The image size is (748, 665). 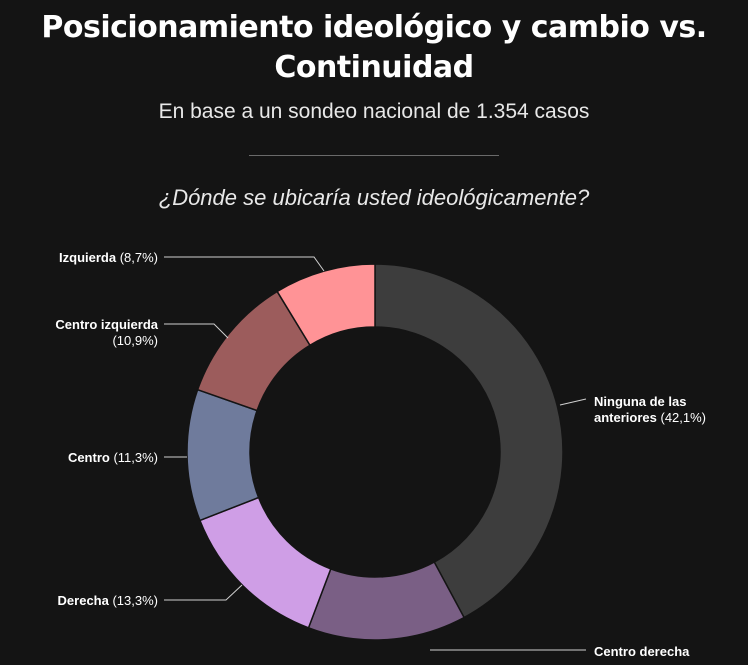 What do you see at coordinates (374, 27) in the screenshot?
I see `title-line-1: Posicionamiento ideológico y cambio vs.` at bounding box center [374, 27].